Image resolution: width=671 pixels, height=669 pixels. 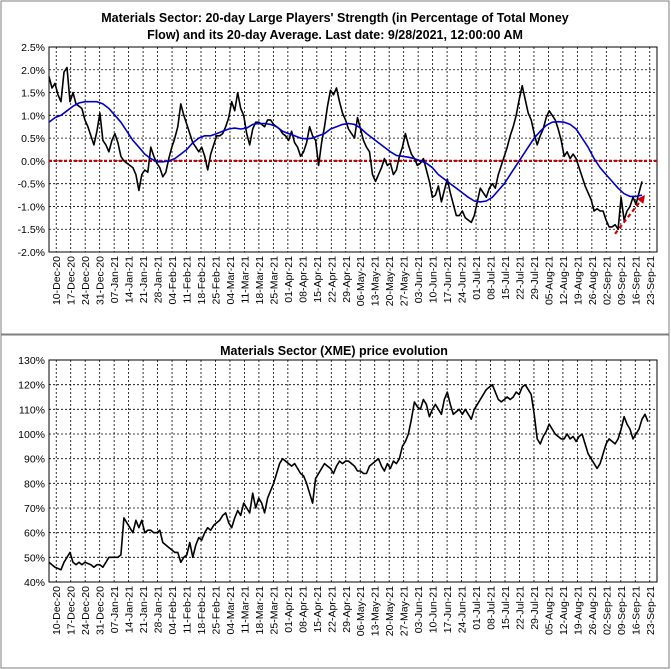 I want to click on top-y-tick-label: 0.0%, so click(x=33, y=162).